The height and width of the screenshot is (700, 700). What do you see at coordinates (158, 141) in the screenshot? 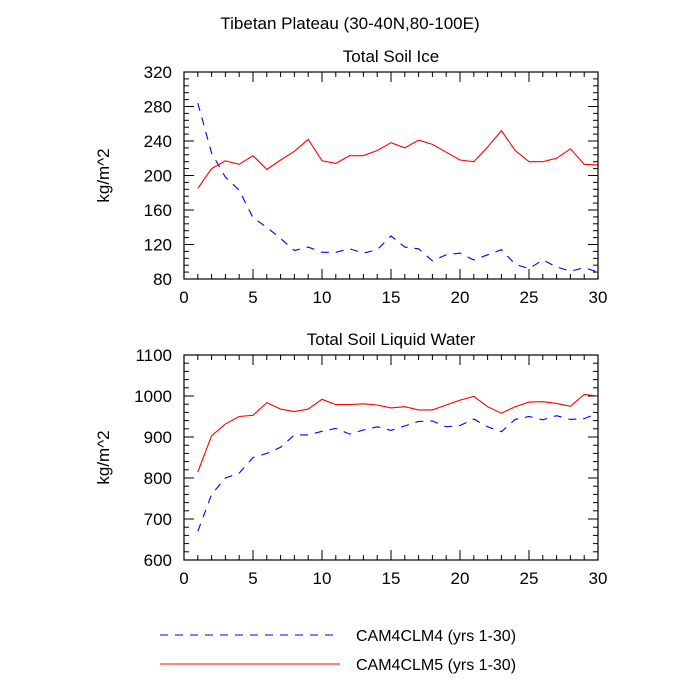
I see `y-tick-label: 240` at bounding box center [158, 141].